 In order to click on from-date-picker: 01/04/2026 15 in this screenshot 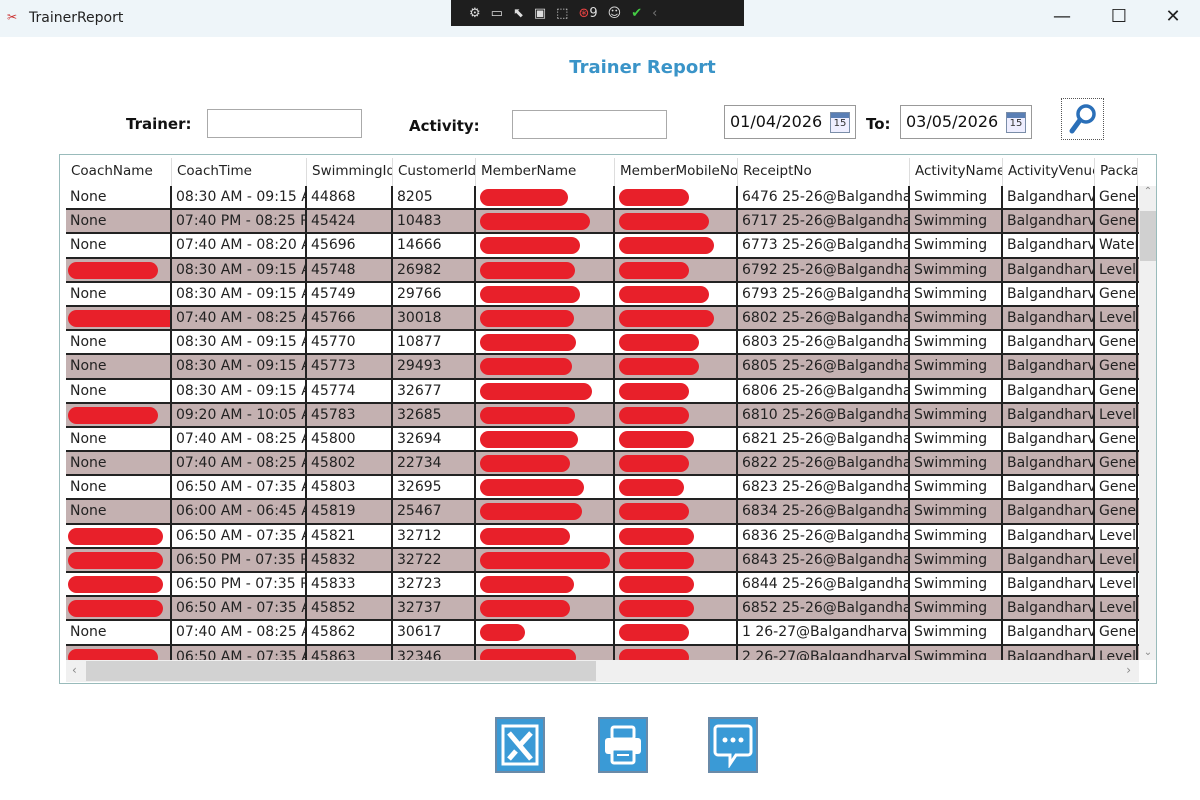, I will do `click(790, 122)`.